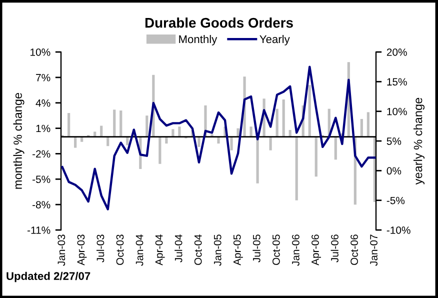  What do you see at coordinates (397, 82) in the screenshot?
I see `y2-tick-label: 15%` at bounding box center [397, 82].